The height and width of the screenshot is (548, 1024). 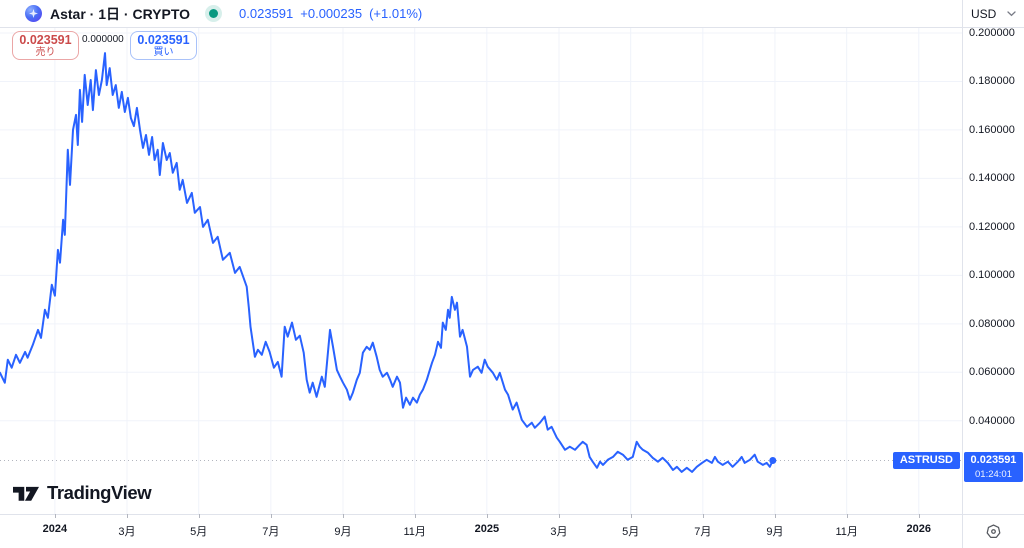 I want to click on price-axis-label: 0.060000, so click(x=992, y=372).